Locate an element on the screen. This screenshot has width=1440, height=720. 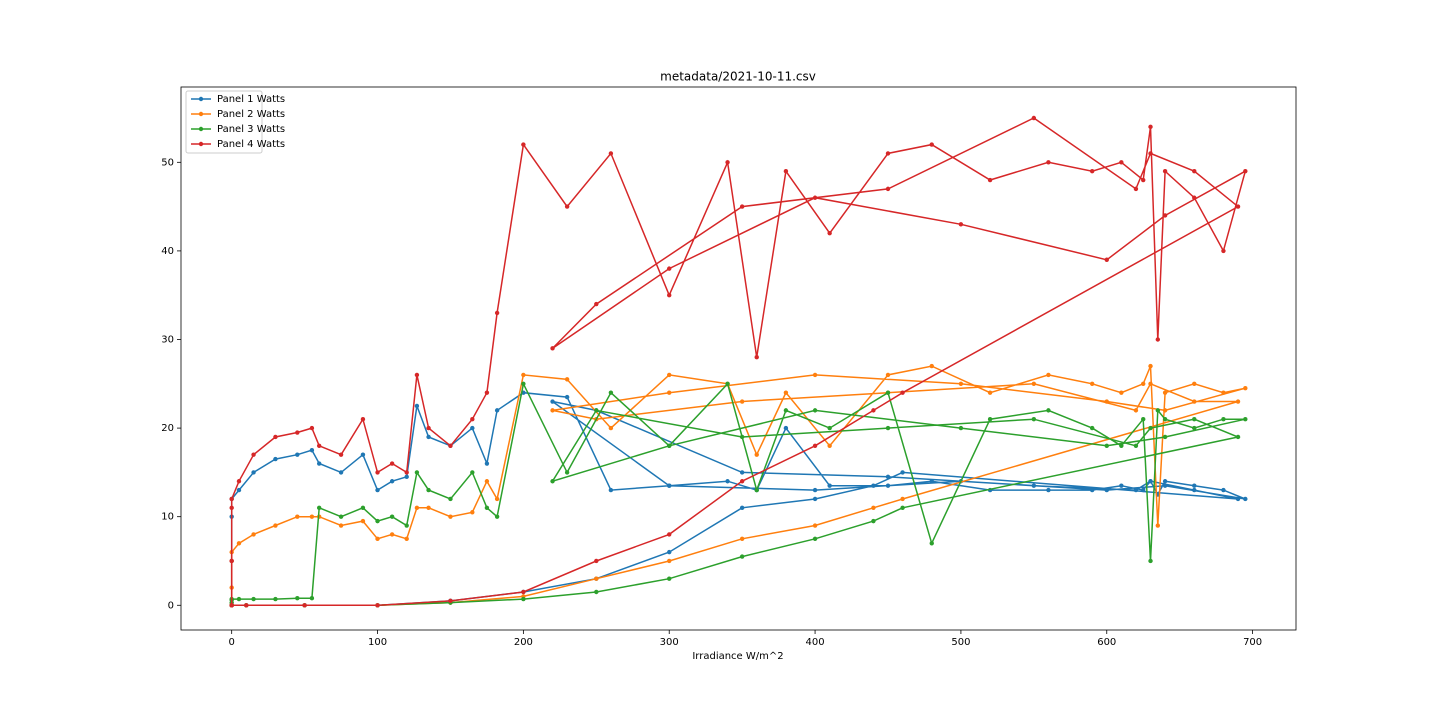
x-axis-label: Irradiance W/m^2 is located at coordinates (737, 656).